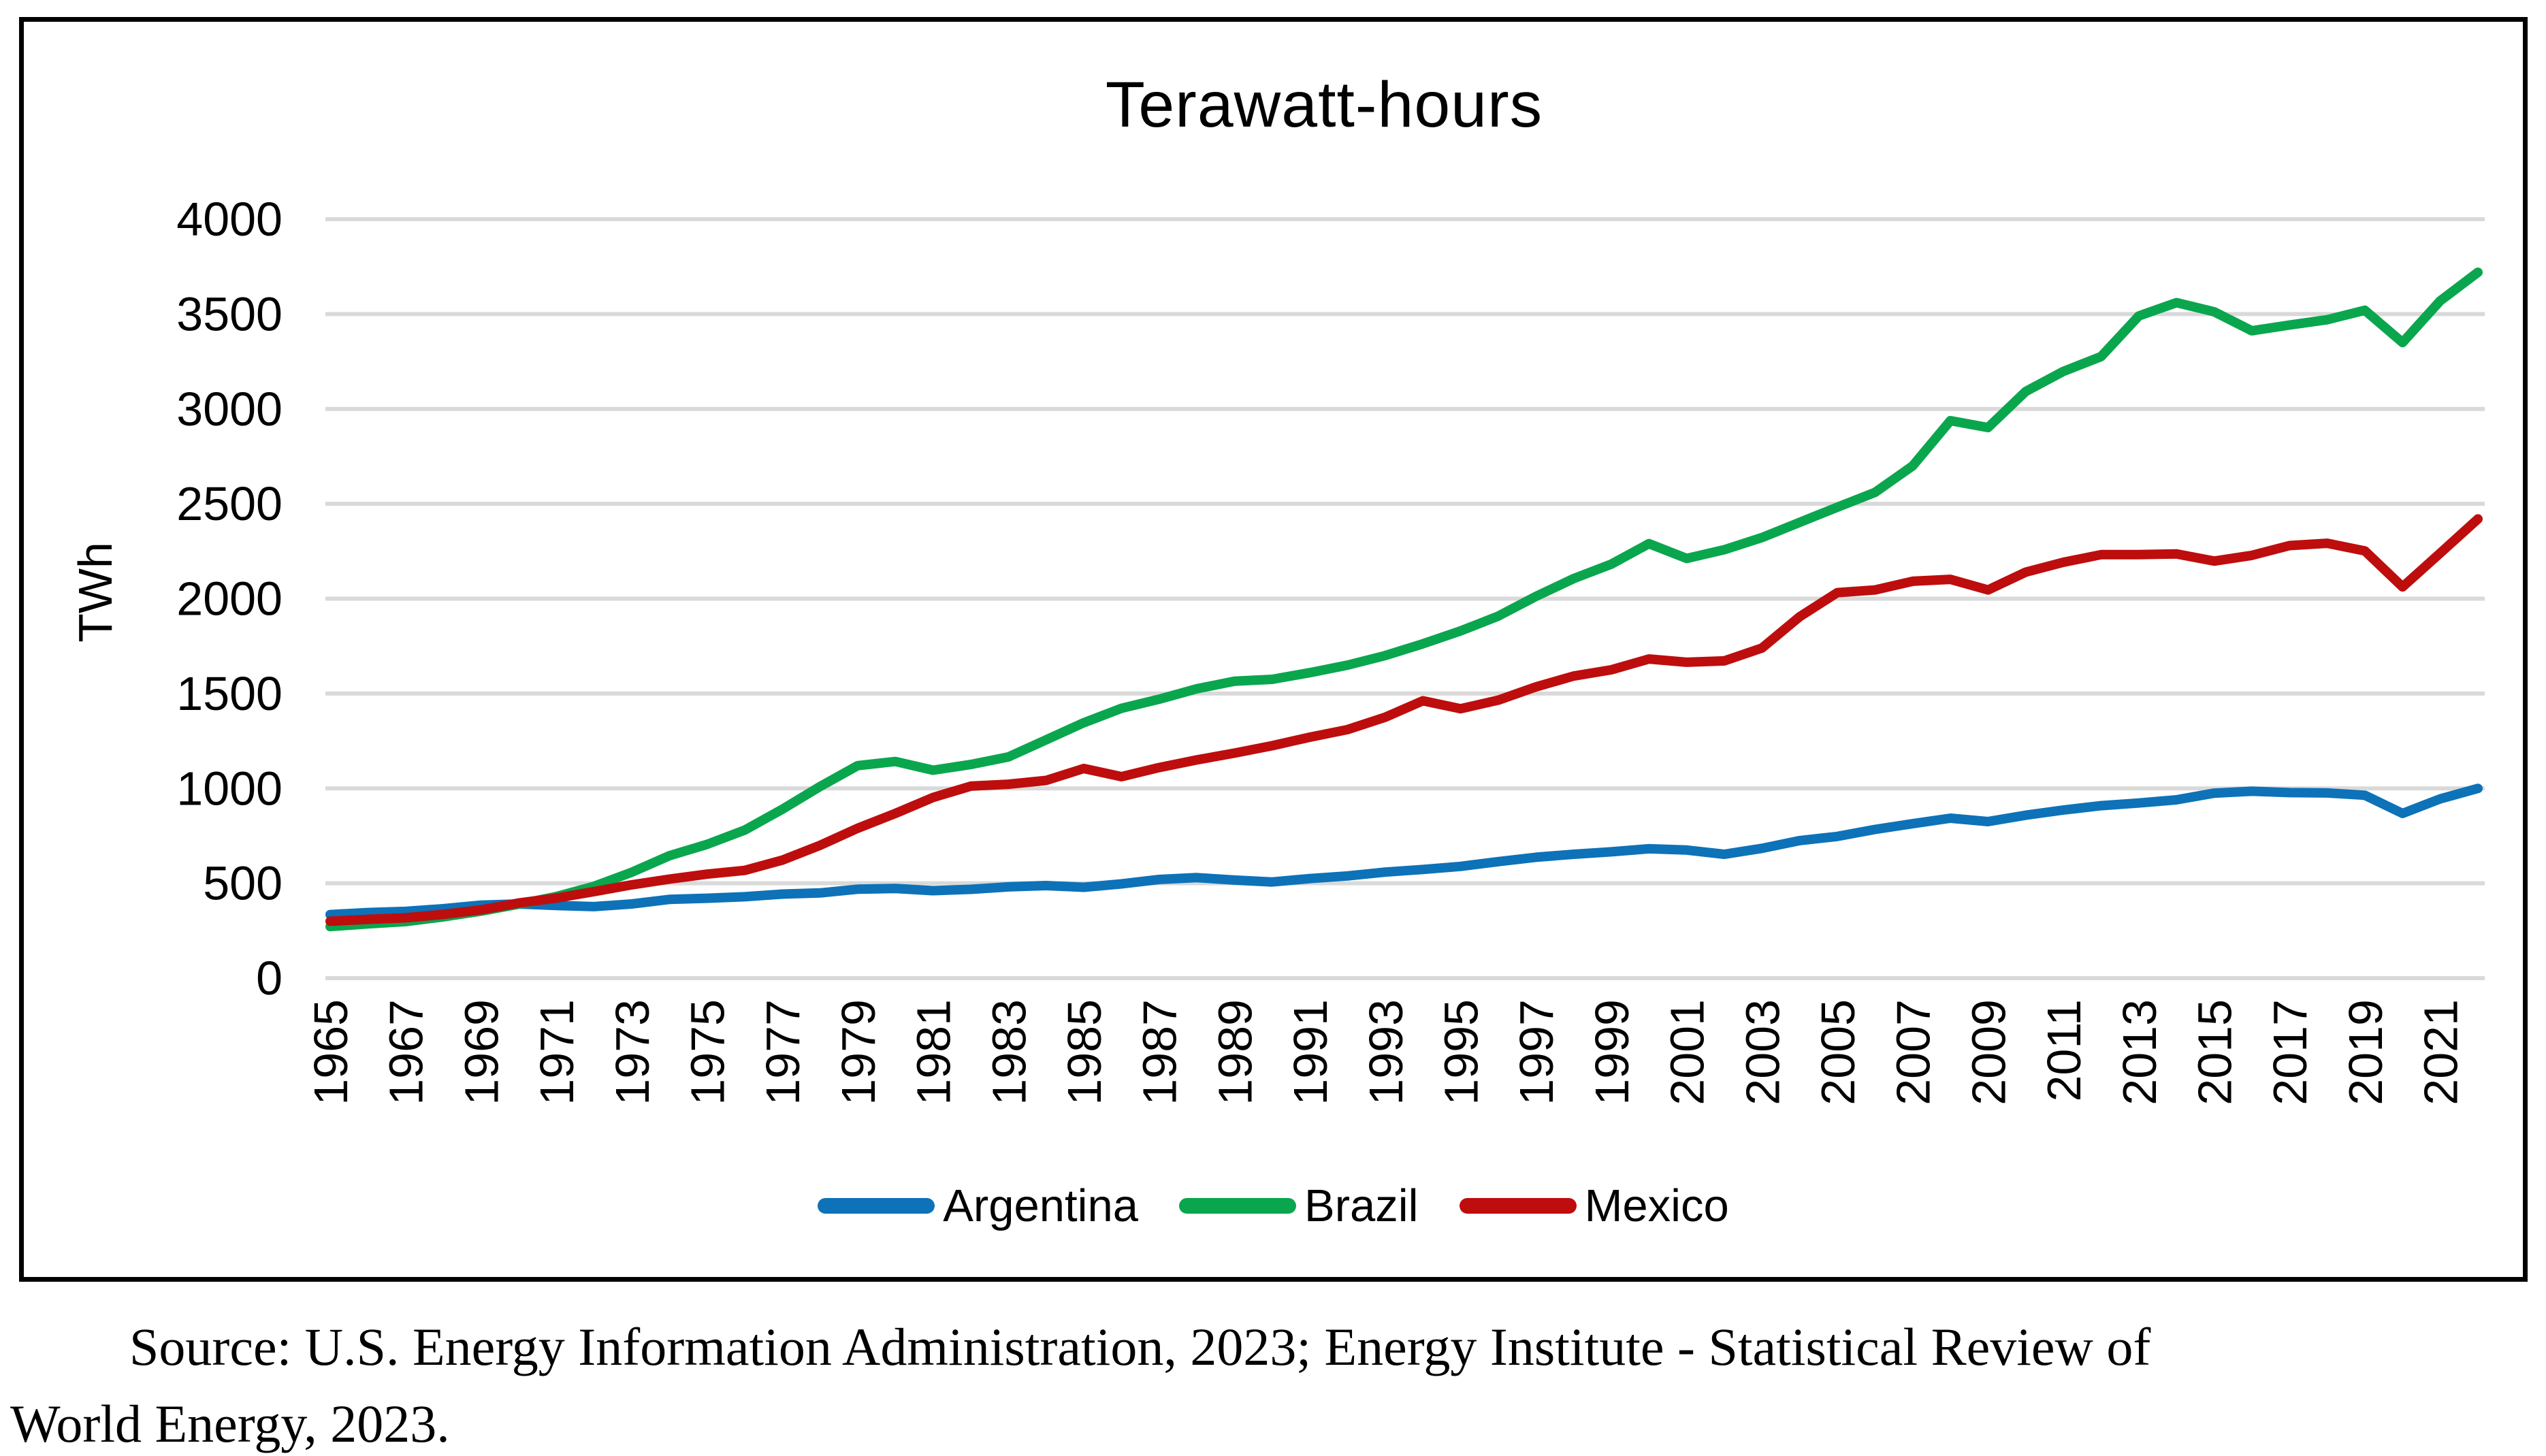  I want to click on legend-item-brazil: Brazil, so click(1299, 1206).